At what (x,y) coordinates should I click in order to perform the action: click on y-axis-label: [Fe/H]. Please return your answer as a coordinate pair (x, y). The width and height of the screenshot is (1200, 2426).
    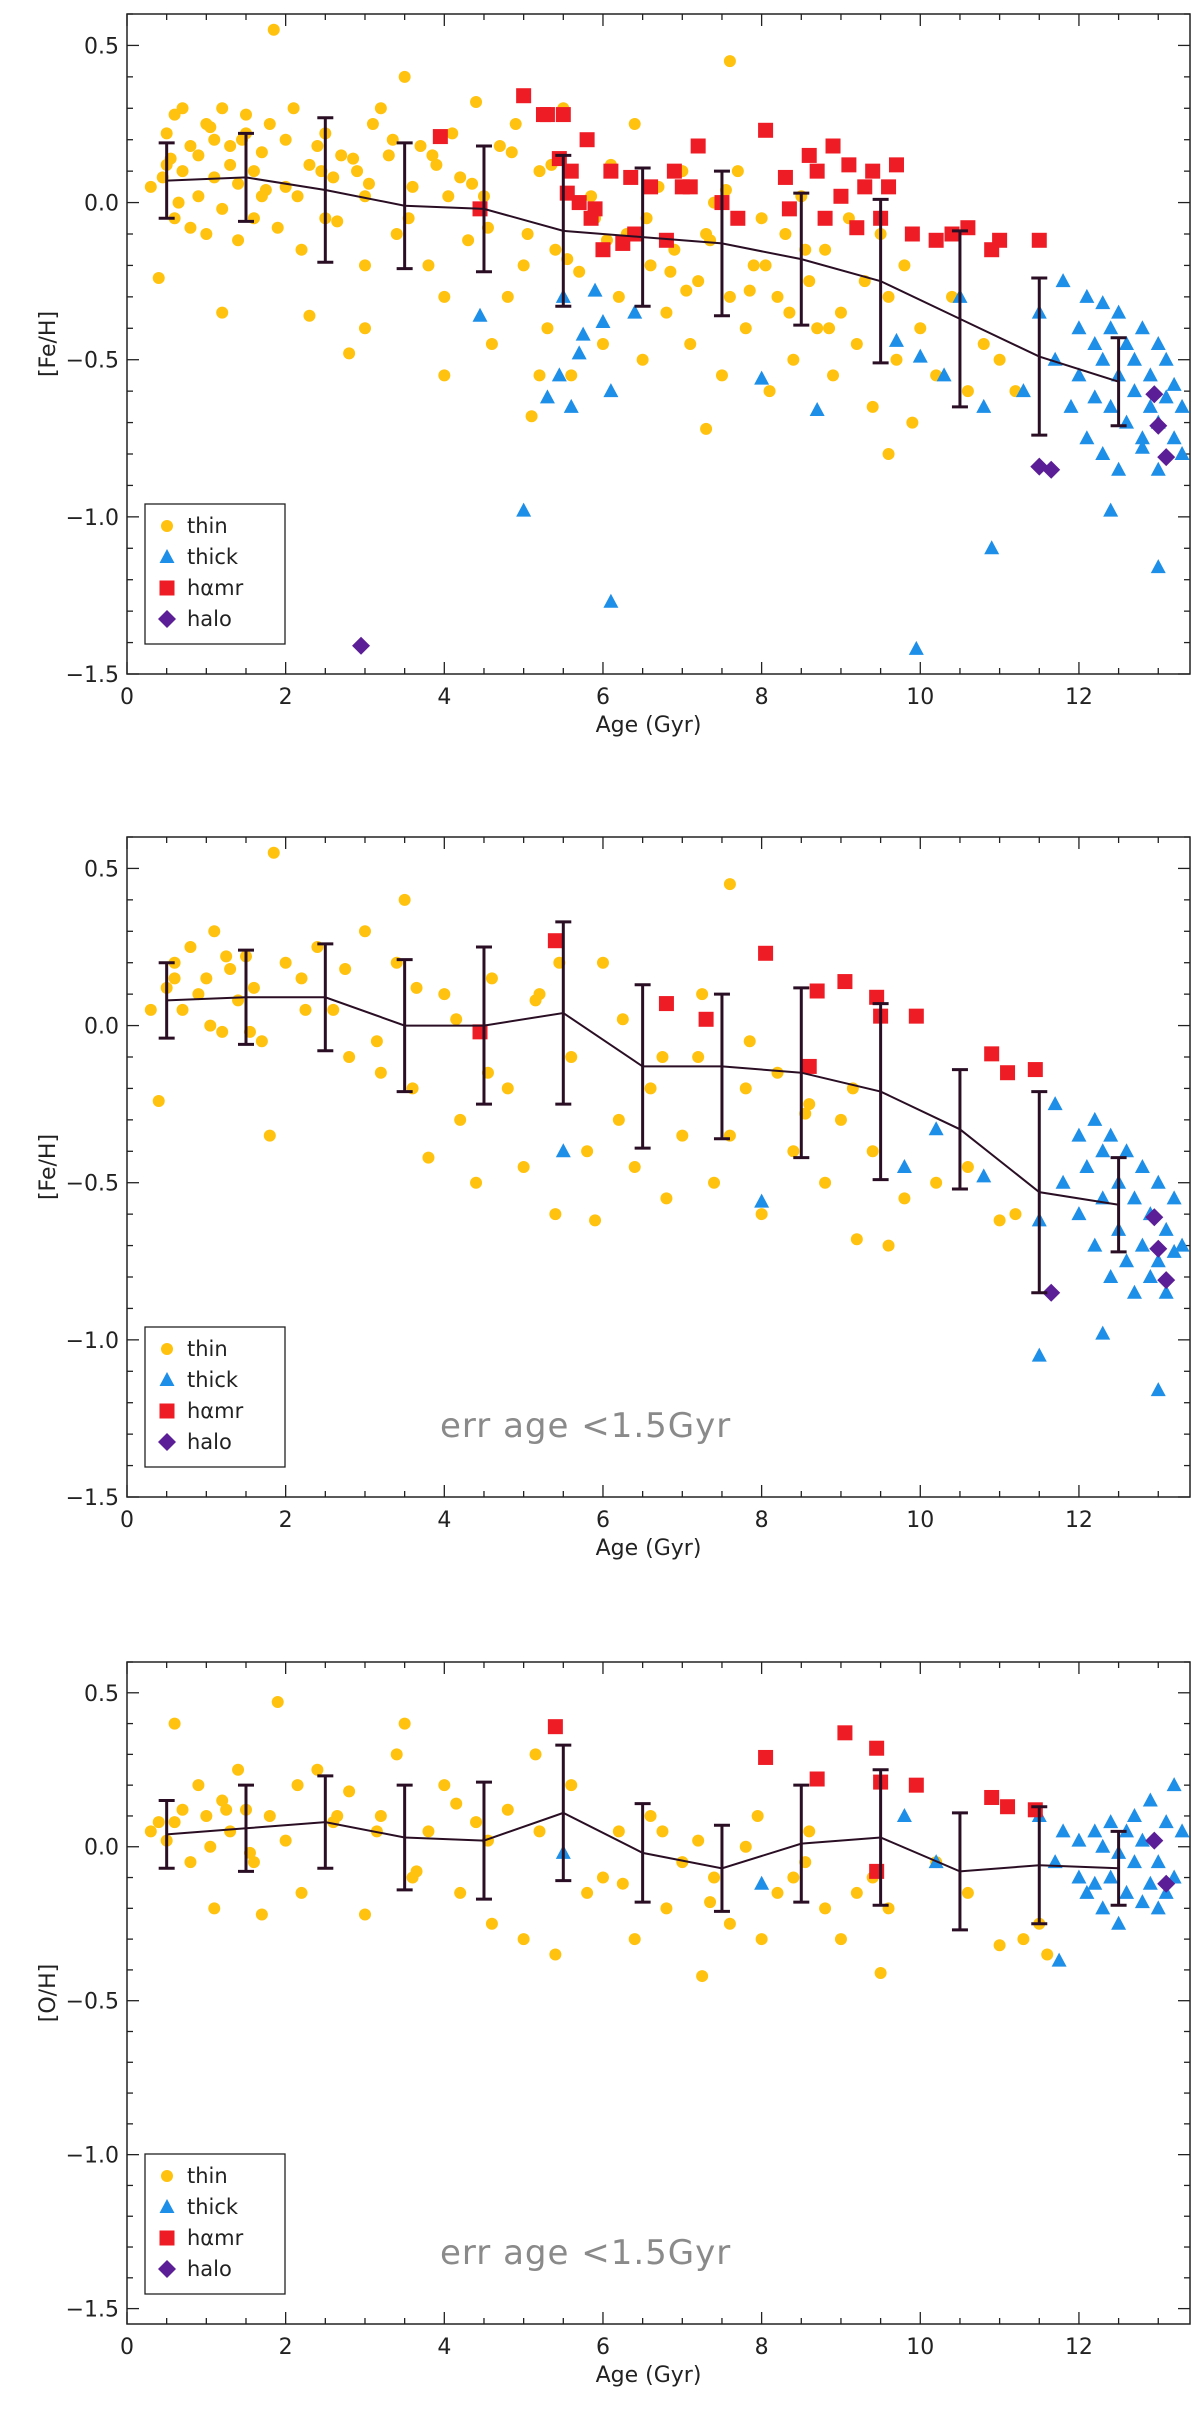
    Looking at the image, I should click on (48, 344).